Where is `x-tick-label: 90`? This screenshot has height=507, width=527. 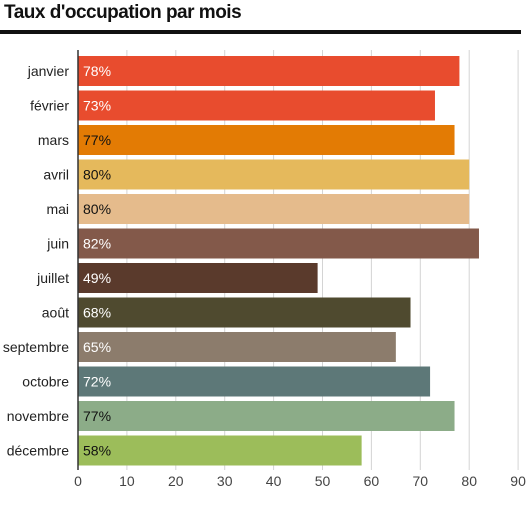
x-tick-label: 90 is located at coordinates (518, 481).